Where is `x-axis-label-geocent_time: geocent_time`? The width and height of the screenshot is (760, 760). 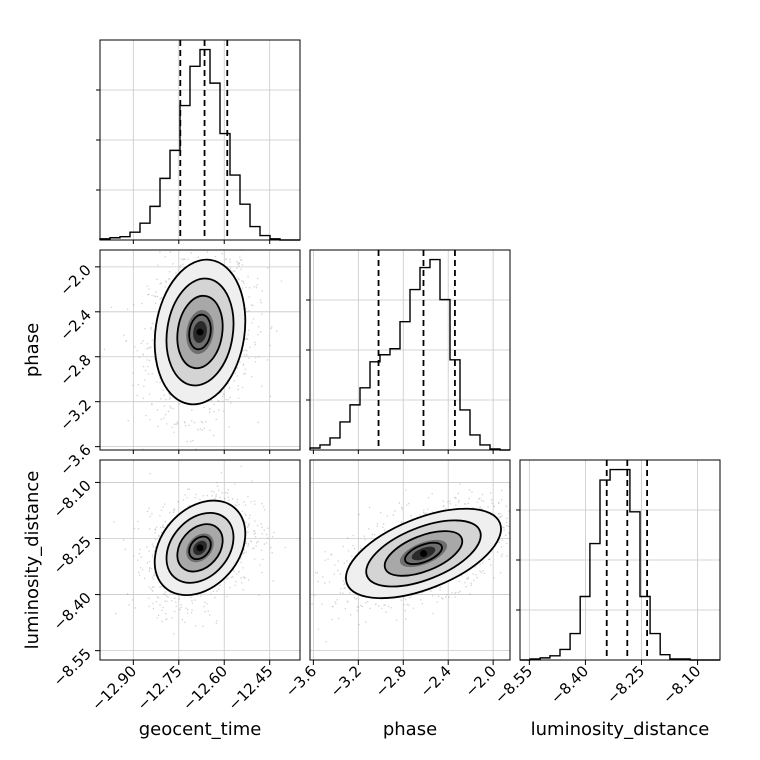
x-axis-label-geocent_time: geocent_time is located at coordinates (200, 729).